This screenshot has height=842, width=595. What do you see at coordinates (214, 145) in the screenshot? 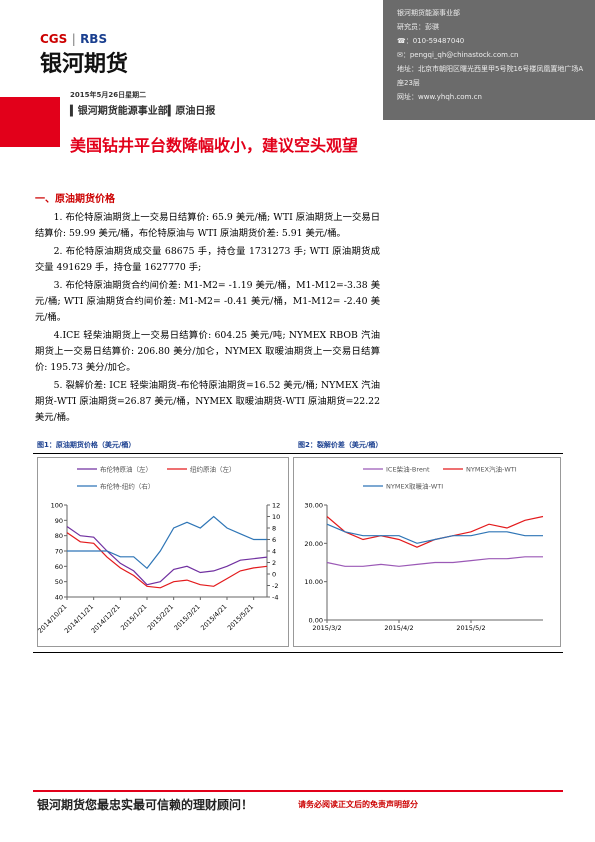
I see `title: 美国钻井平台数降幅收小，建议空头观望` at bounding box center [214, 145].